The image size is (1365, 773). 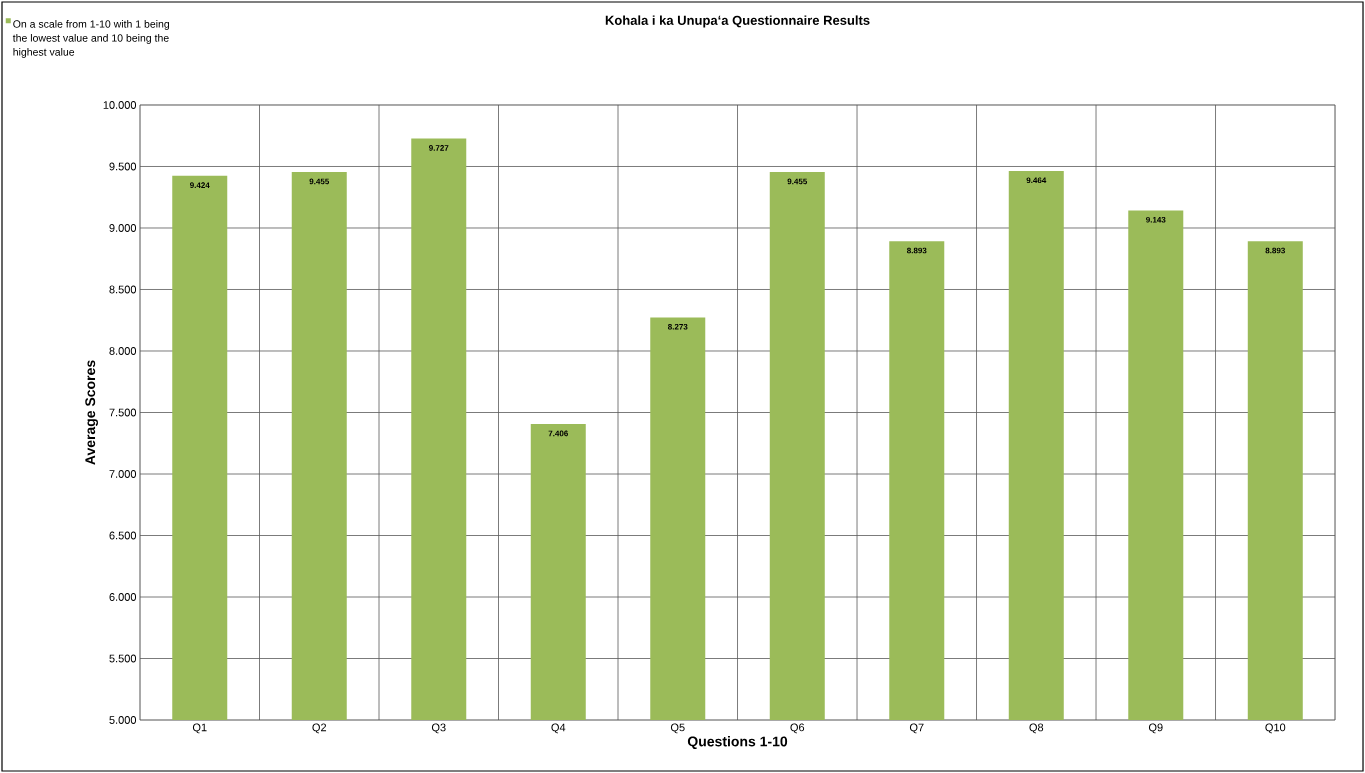 What do you see at coordinates (123, 228) in the screenshot?
I see `y-tick-label: 9.000` at bounding box center [123, 228].